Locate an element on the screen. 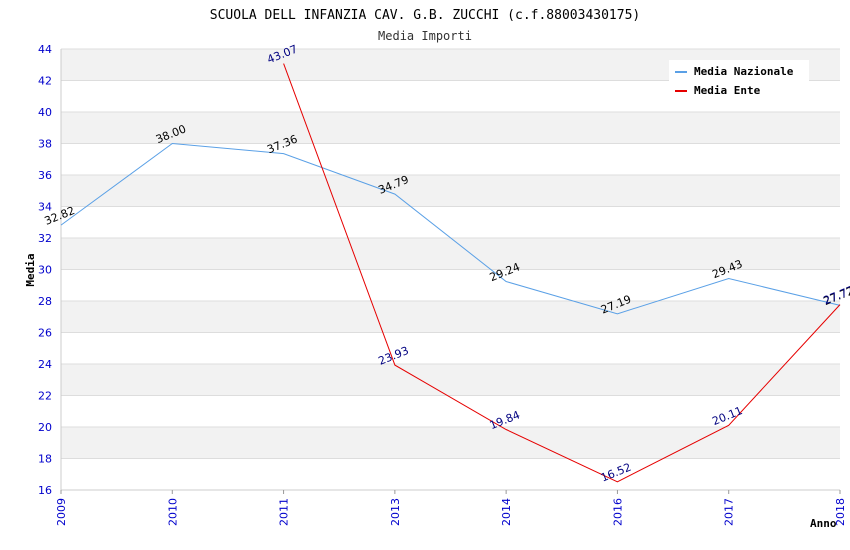  y-axis-ticks: 16 18 20 22 24 26 28 30 32 34 36 38 40 42 44 is located at coordinates (45, 270).